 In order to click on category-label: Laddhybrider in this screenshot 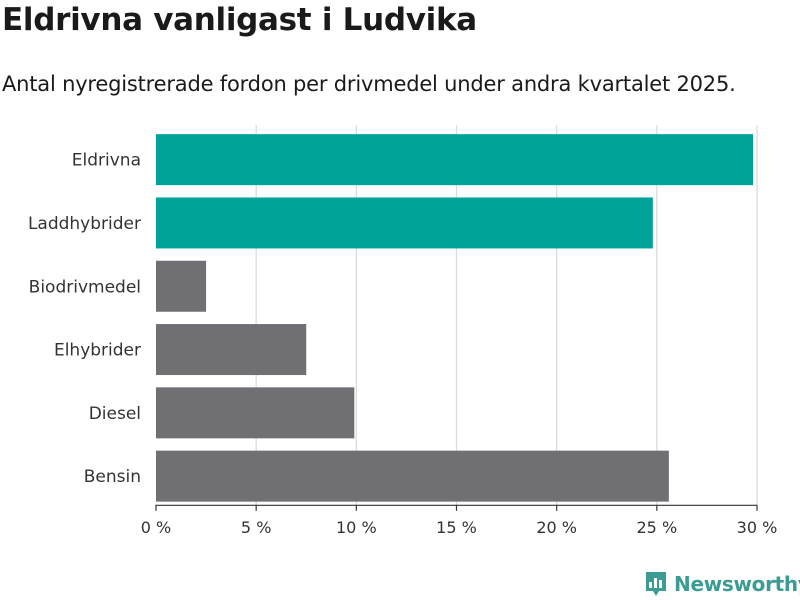, I will do `click(84, 224)`.